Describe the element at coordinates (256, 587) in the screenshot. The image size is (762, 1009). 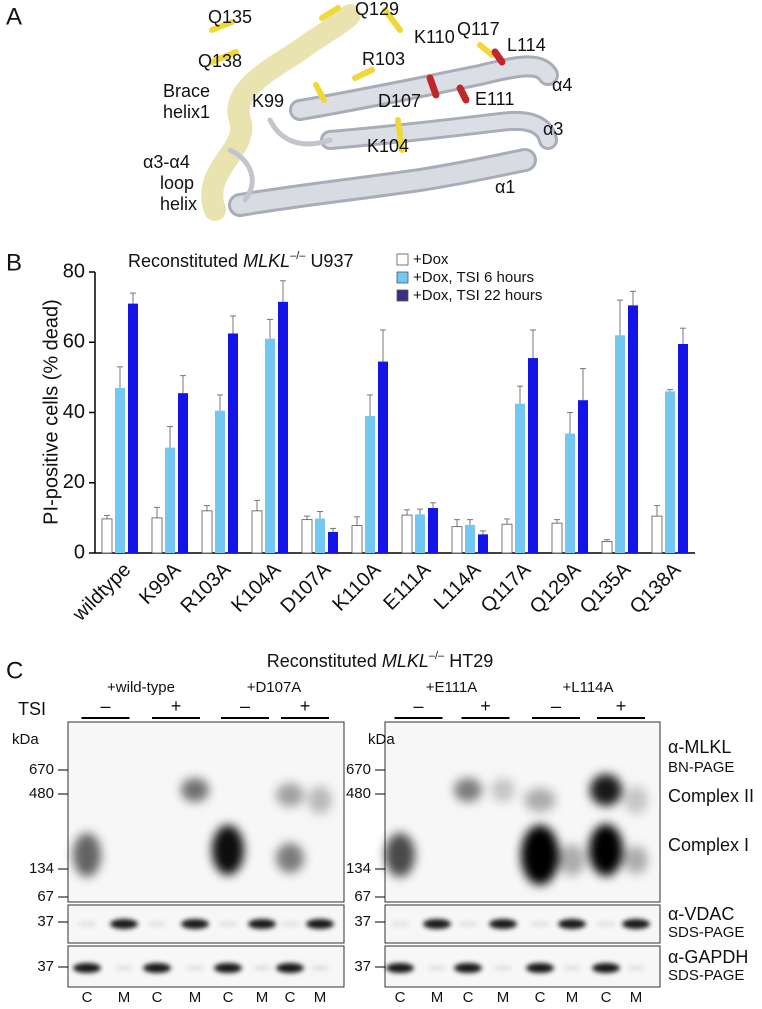
I see `x-tick-label: K104A` at that location.